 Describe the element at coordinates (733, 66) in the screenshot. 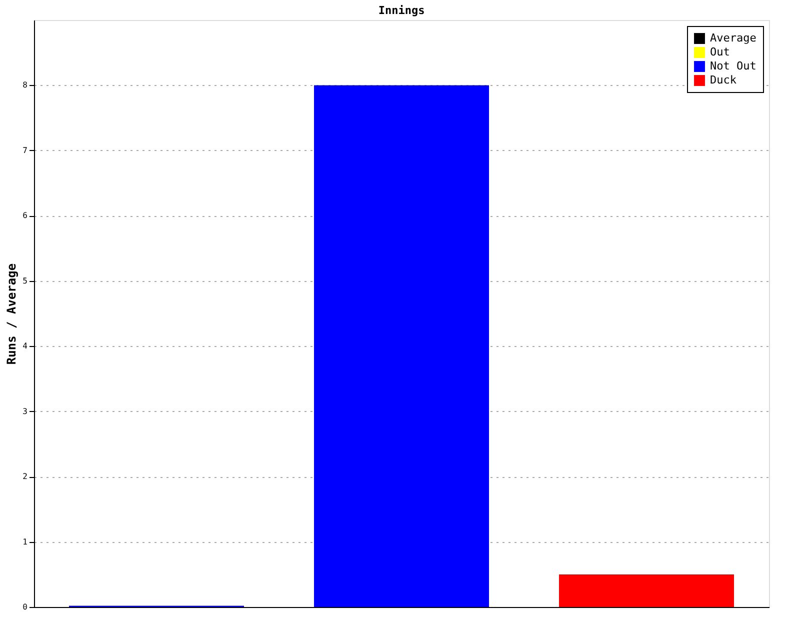

I see `legend-label: Not Out` at that location.